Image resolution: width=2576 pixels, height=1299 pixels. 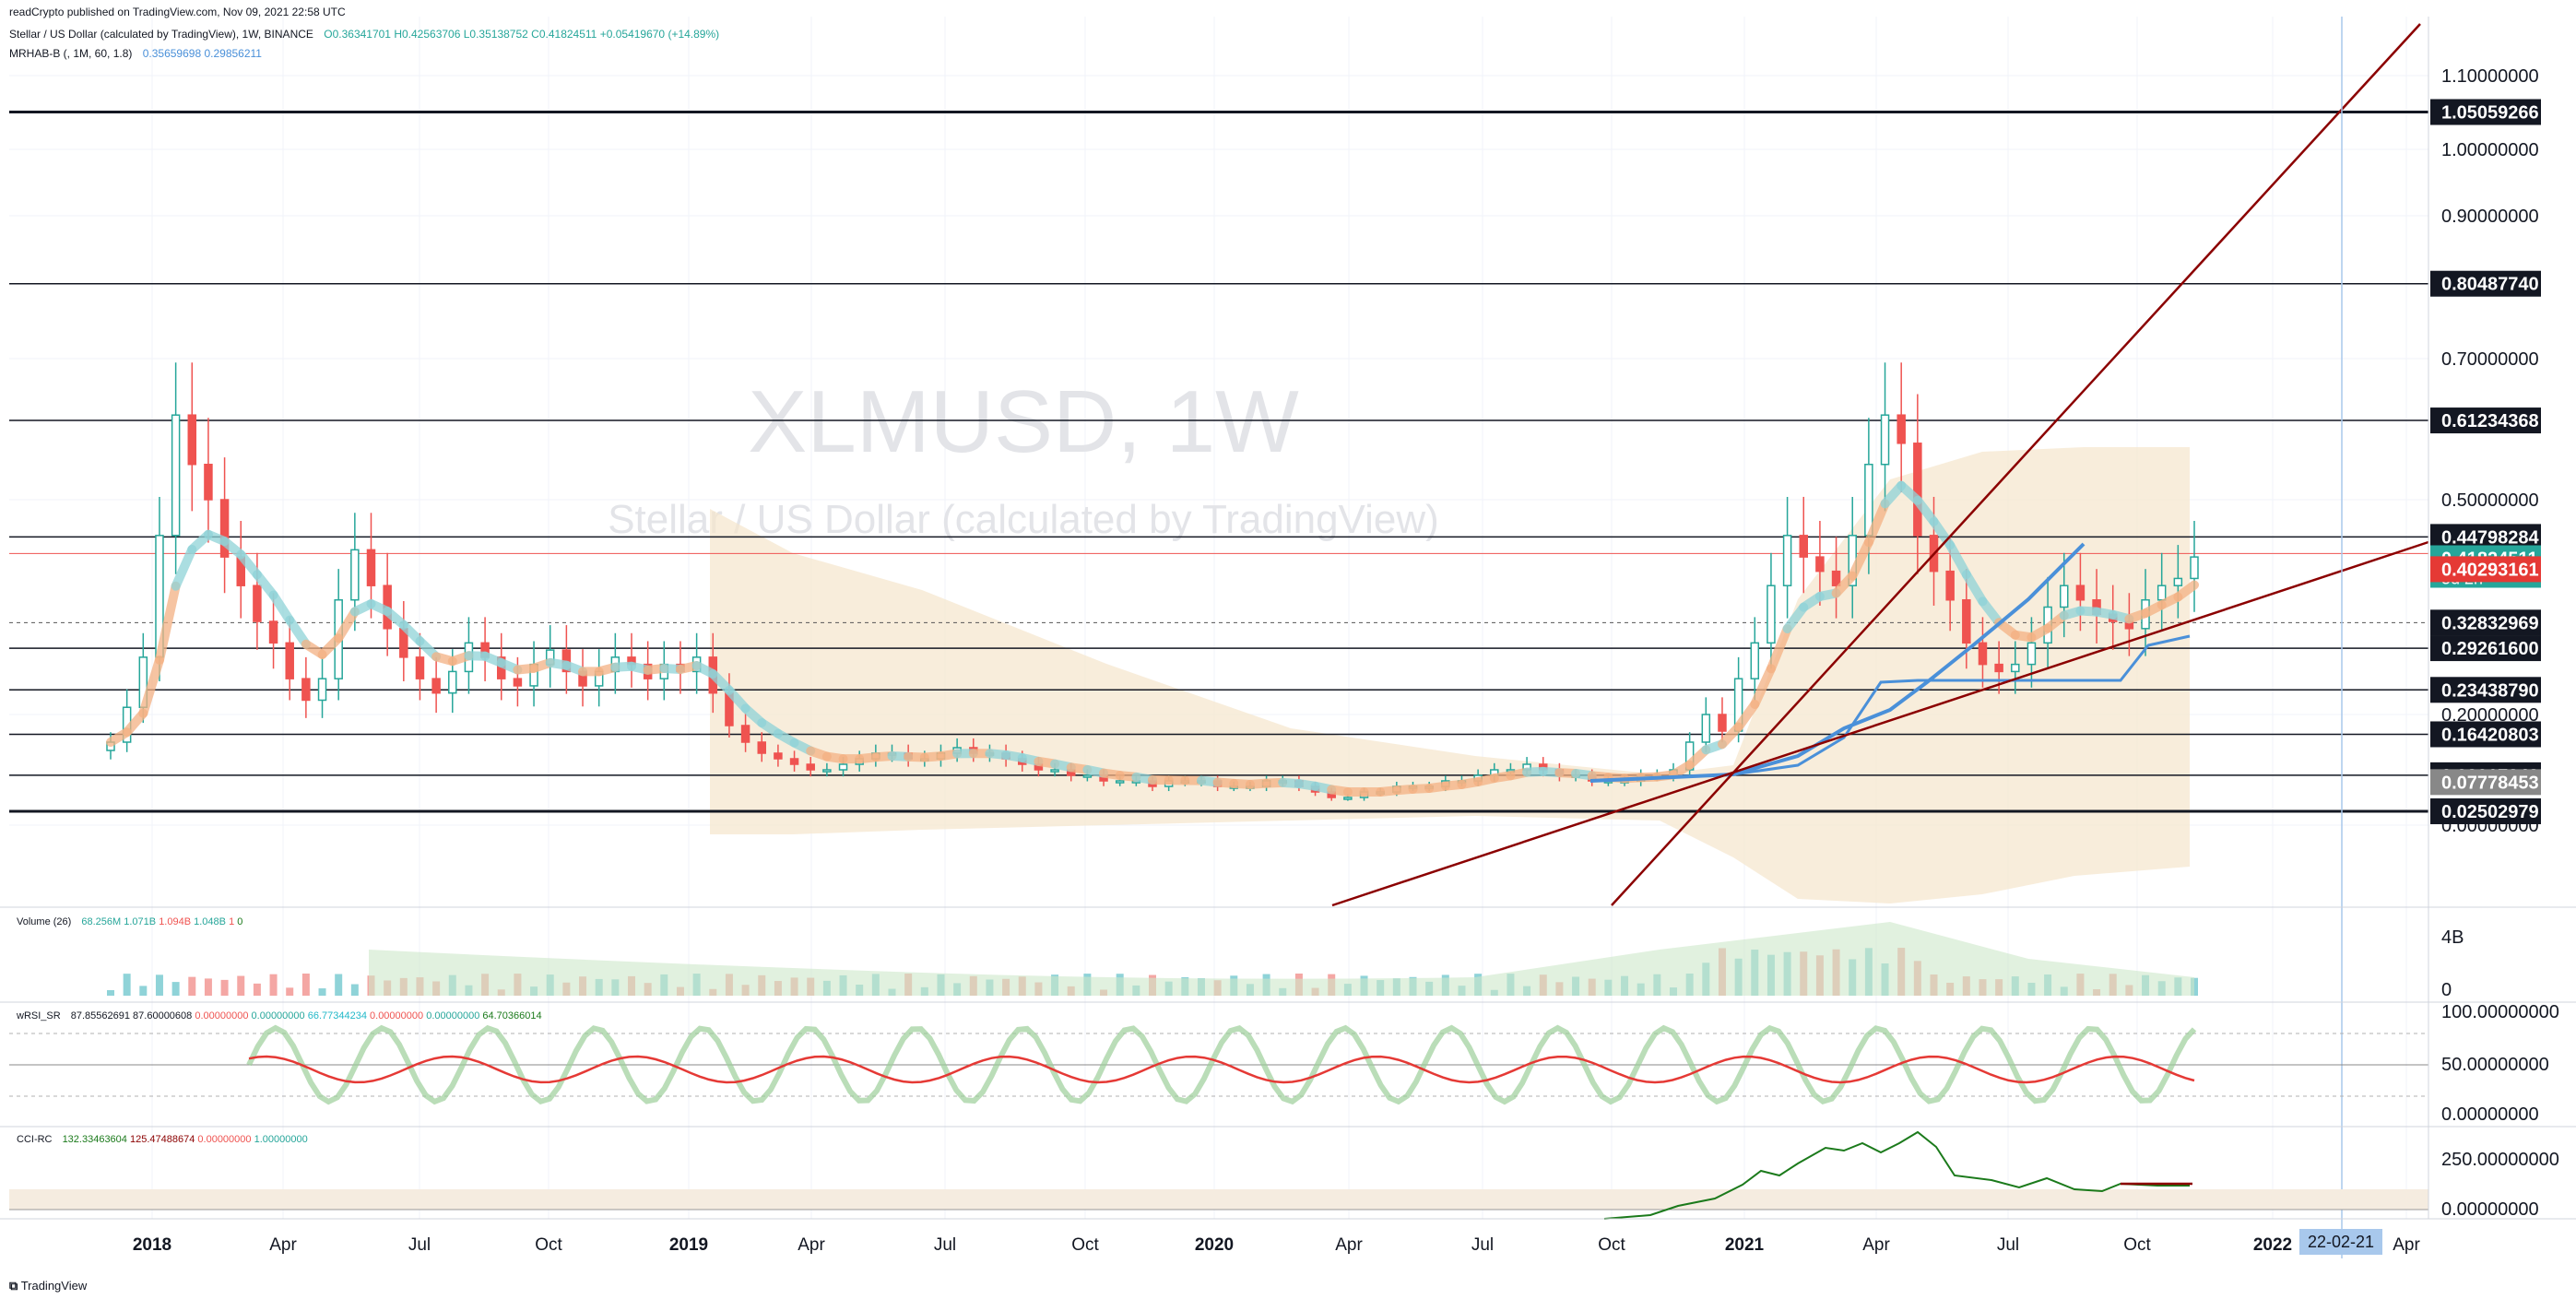 I want to click on cci-title: CCI-RC, so click(x=35, y=1139).